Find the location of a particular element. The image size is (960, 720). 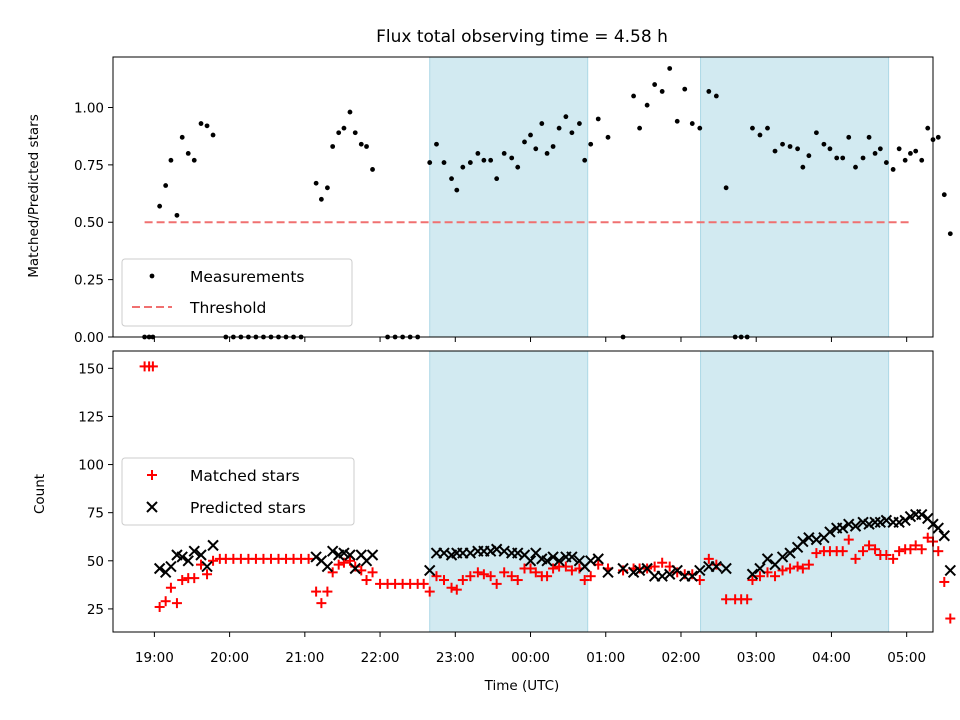

x-tick-label: 21:00 is located at coordinates (304, 658).